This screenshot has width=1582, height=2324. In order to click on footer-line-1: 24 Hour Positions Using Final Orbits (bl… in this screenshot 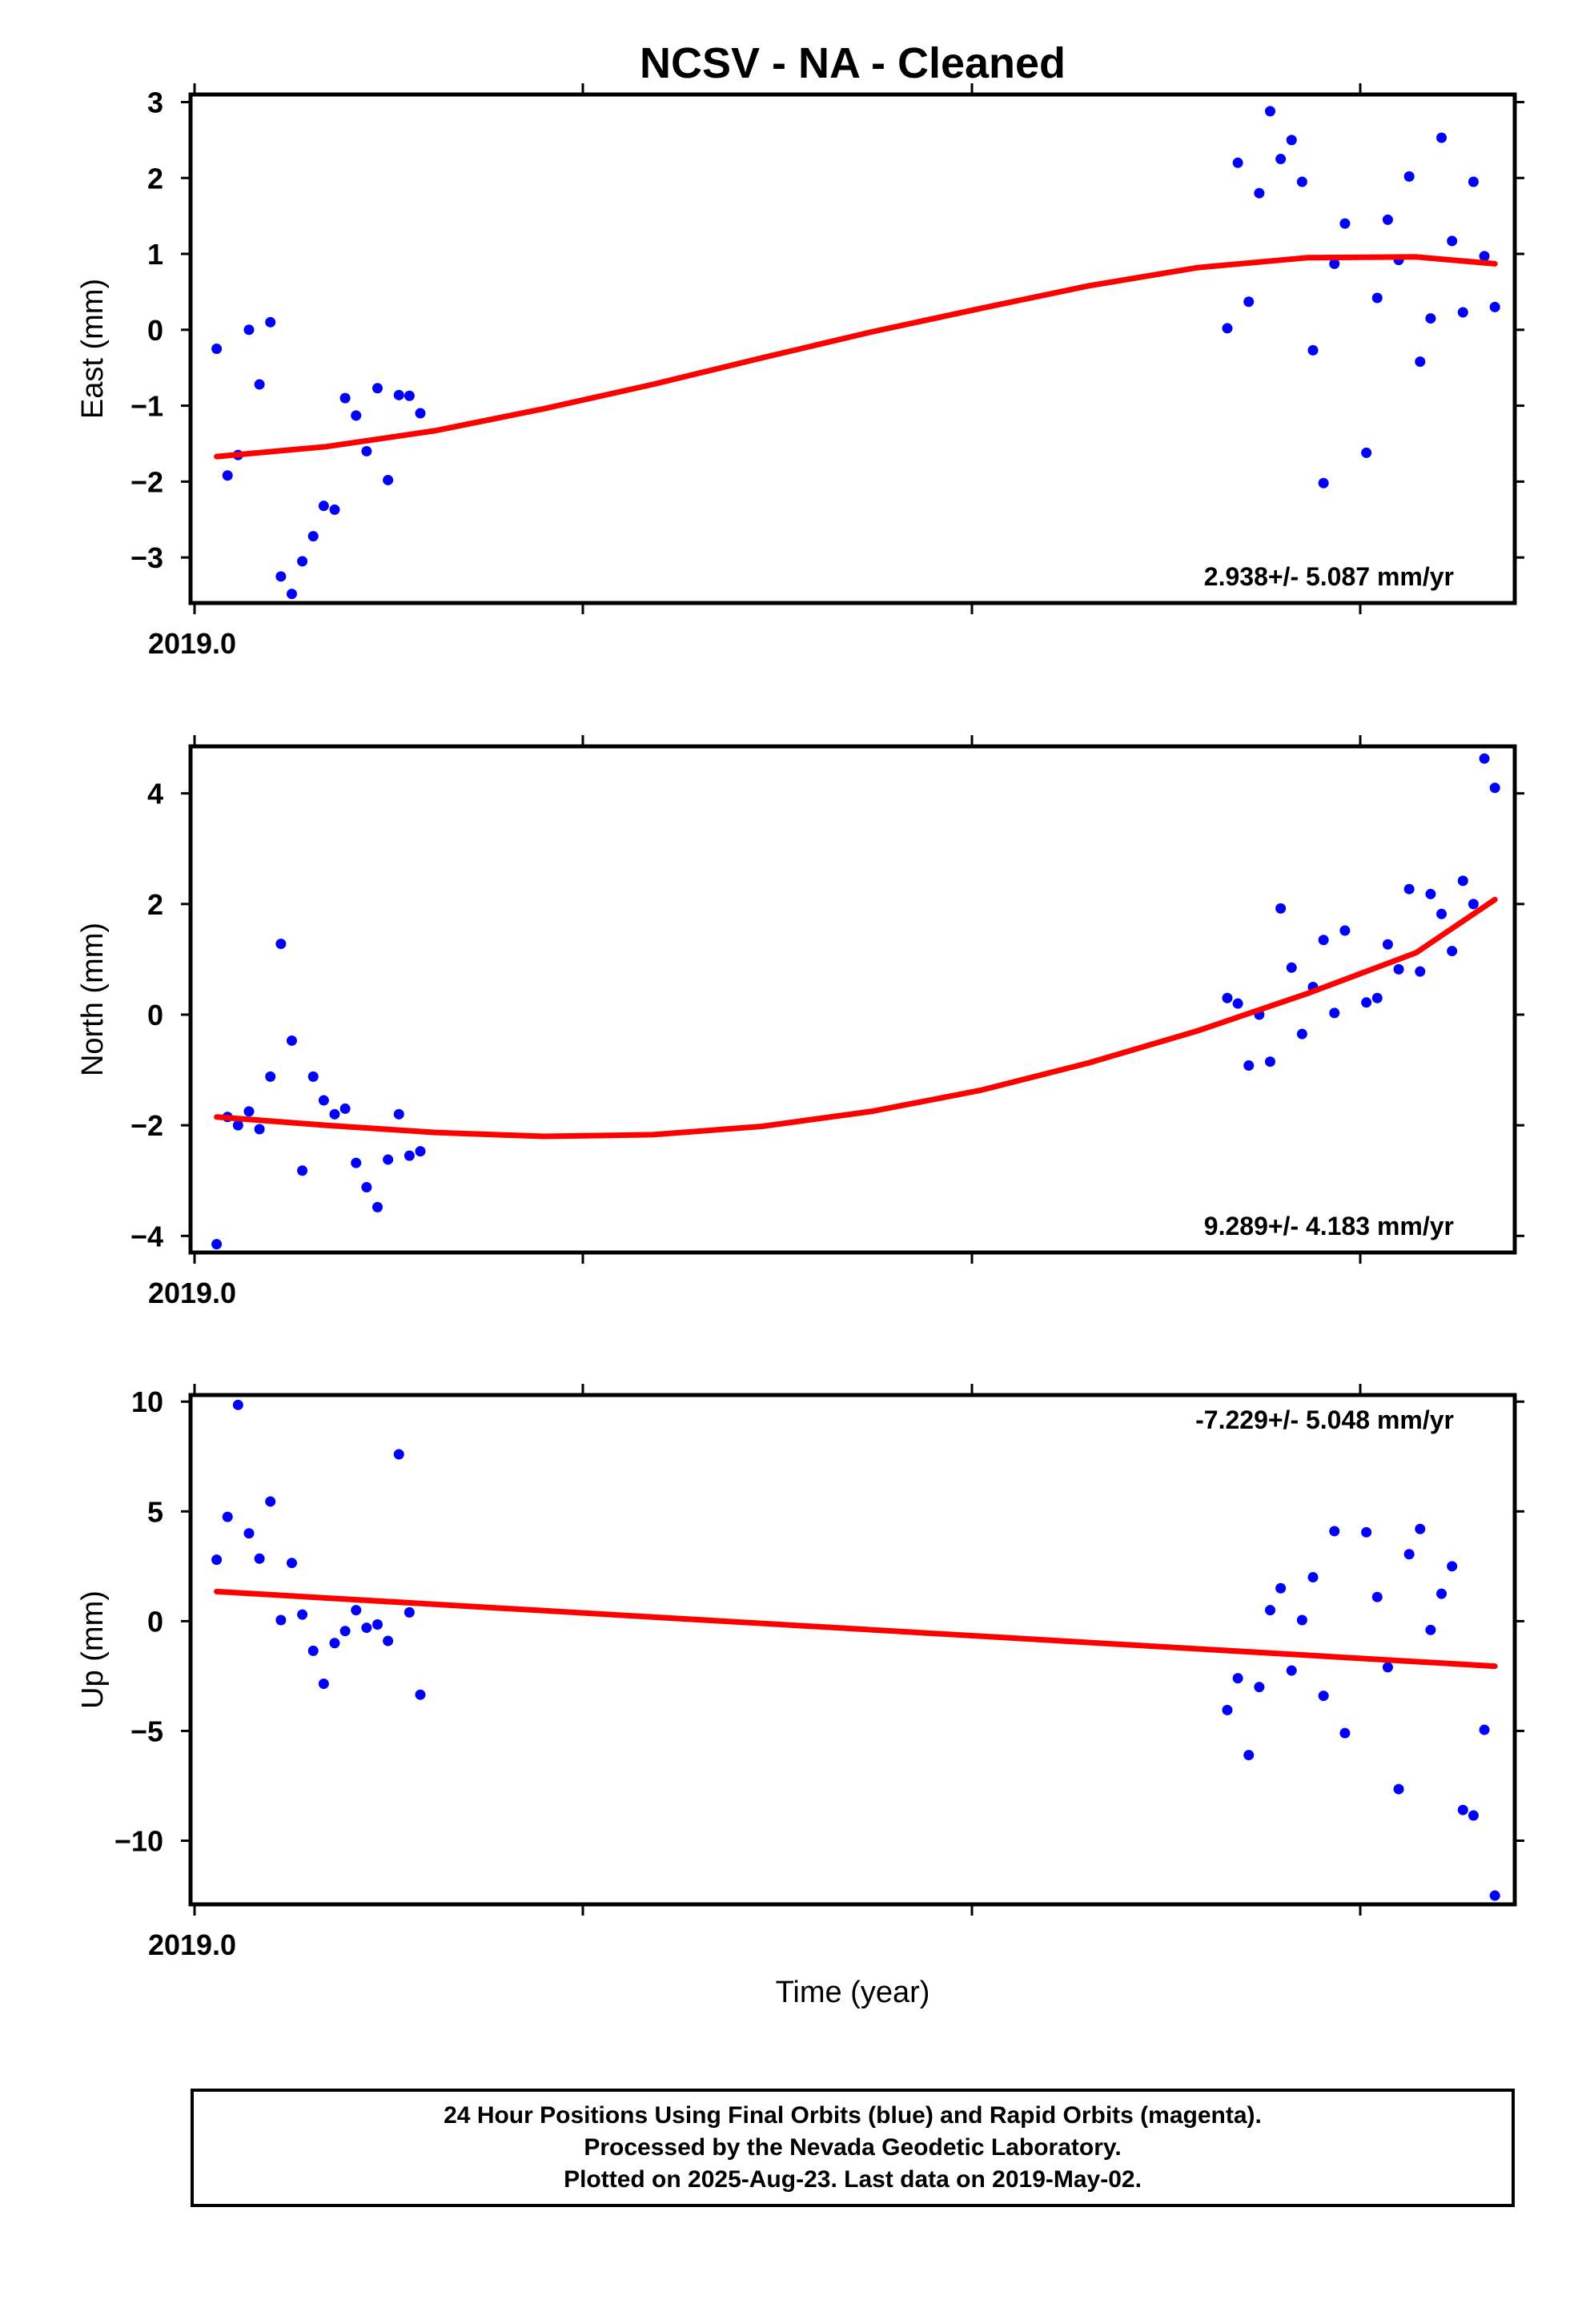, I will do `click(853, 2115)`.